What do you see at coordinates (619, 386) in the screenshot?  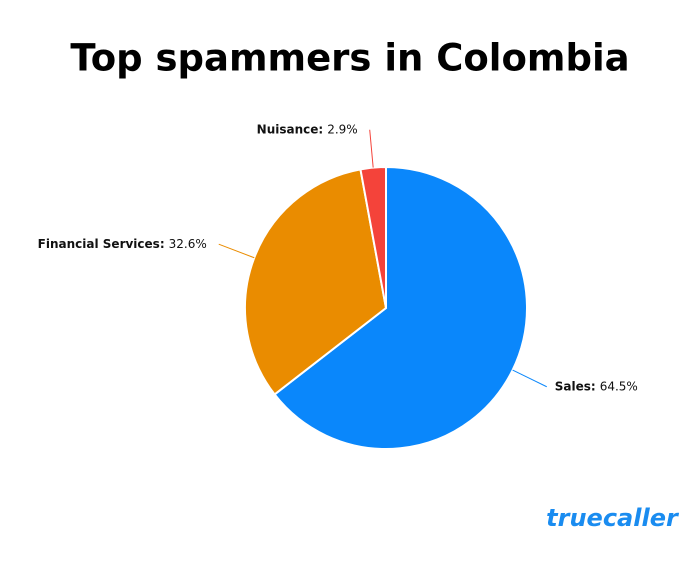 I see `slice-value: 64.5%` at bounding box center [619, 386].